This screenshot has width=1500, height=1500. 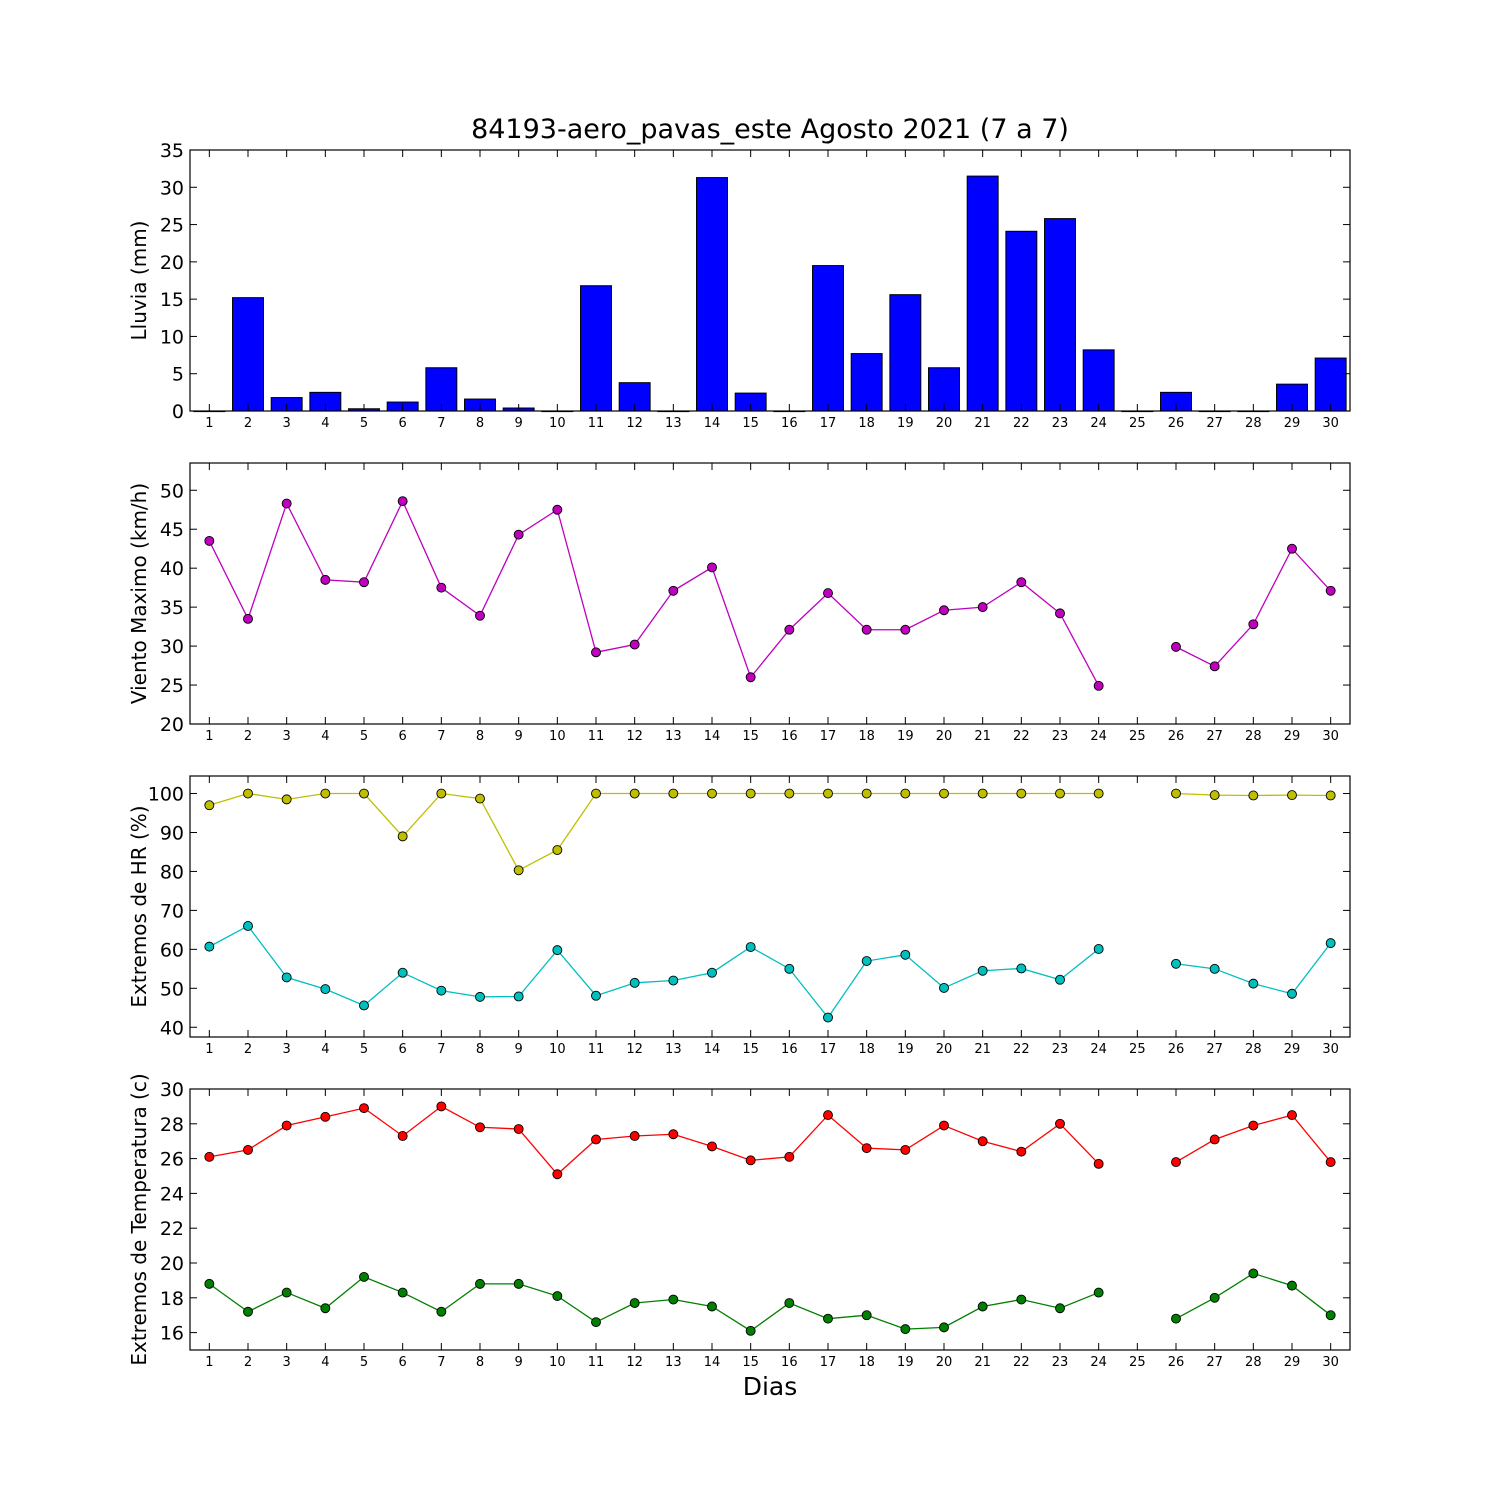 What do you see at coordinates (1176, 1049) in the screenshot?
I see `panel-3-xtick-label: 26` at bounding box center [1176, 1049].